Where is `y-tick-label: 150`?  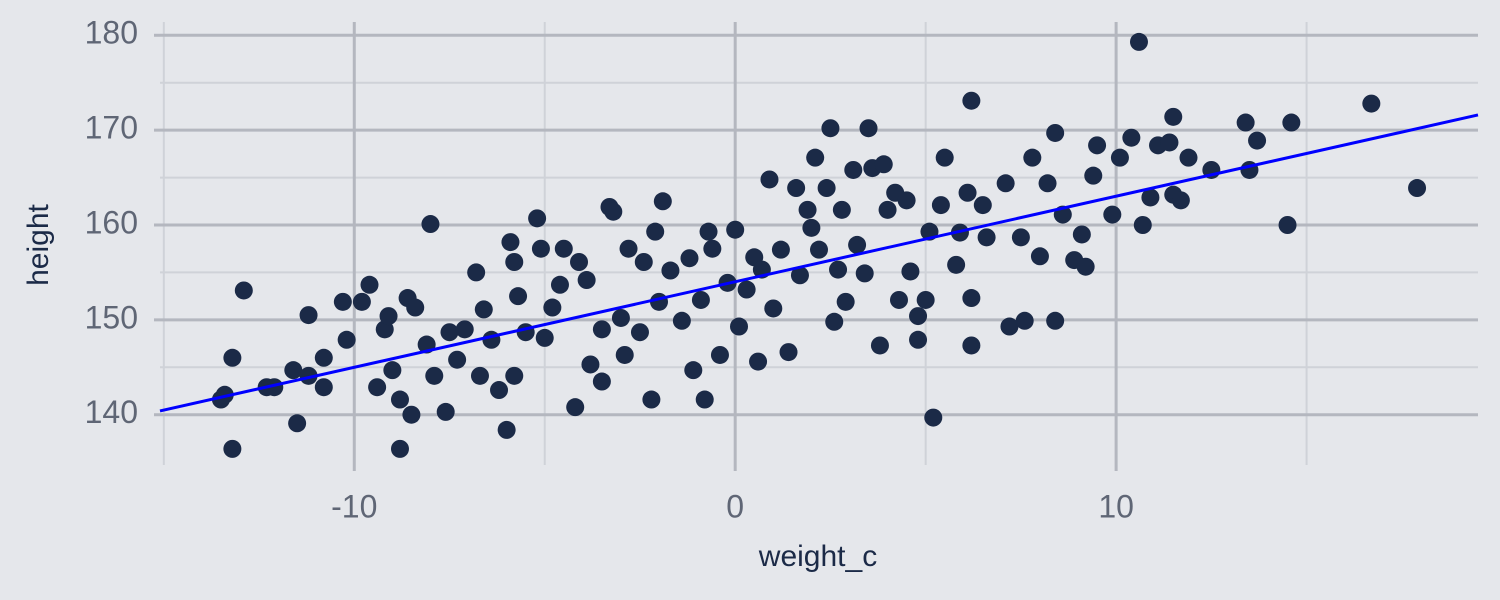 y-tick-label: 150 is located at coordinates (111, 317).